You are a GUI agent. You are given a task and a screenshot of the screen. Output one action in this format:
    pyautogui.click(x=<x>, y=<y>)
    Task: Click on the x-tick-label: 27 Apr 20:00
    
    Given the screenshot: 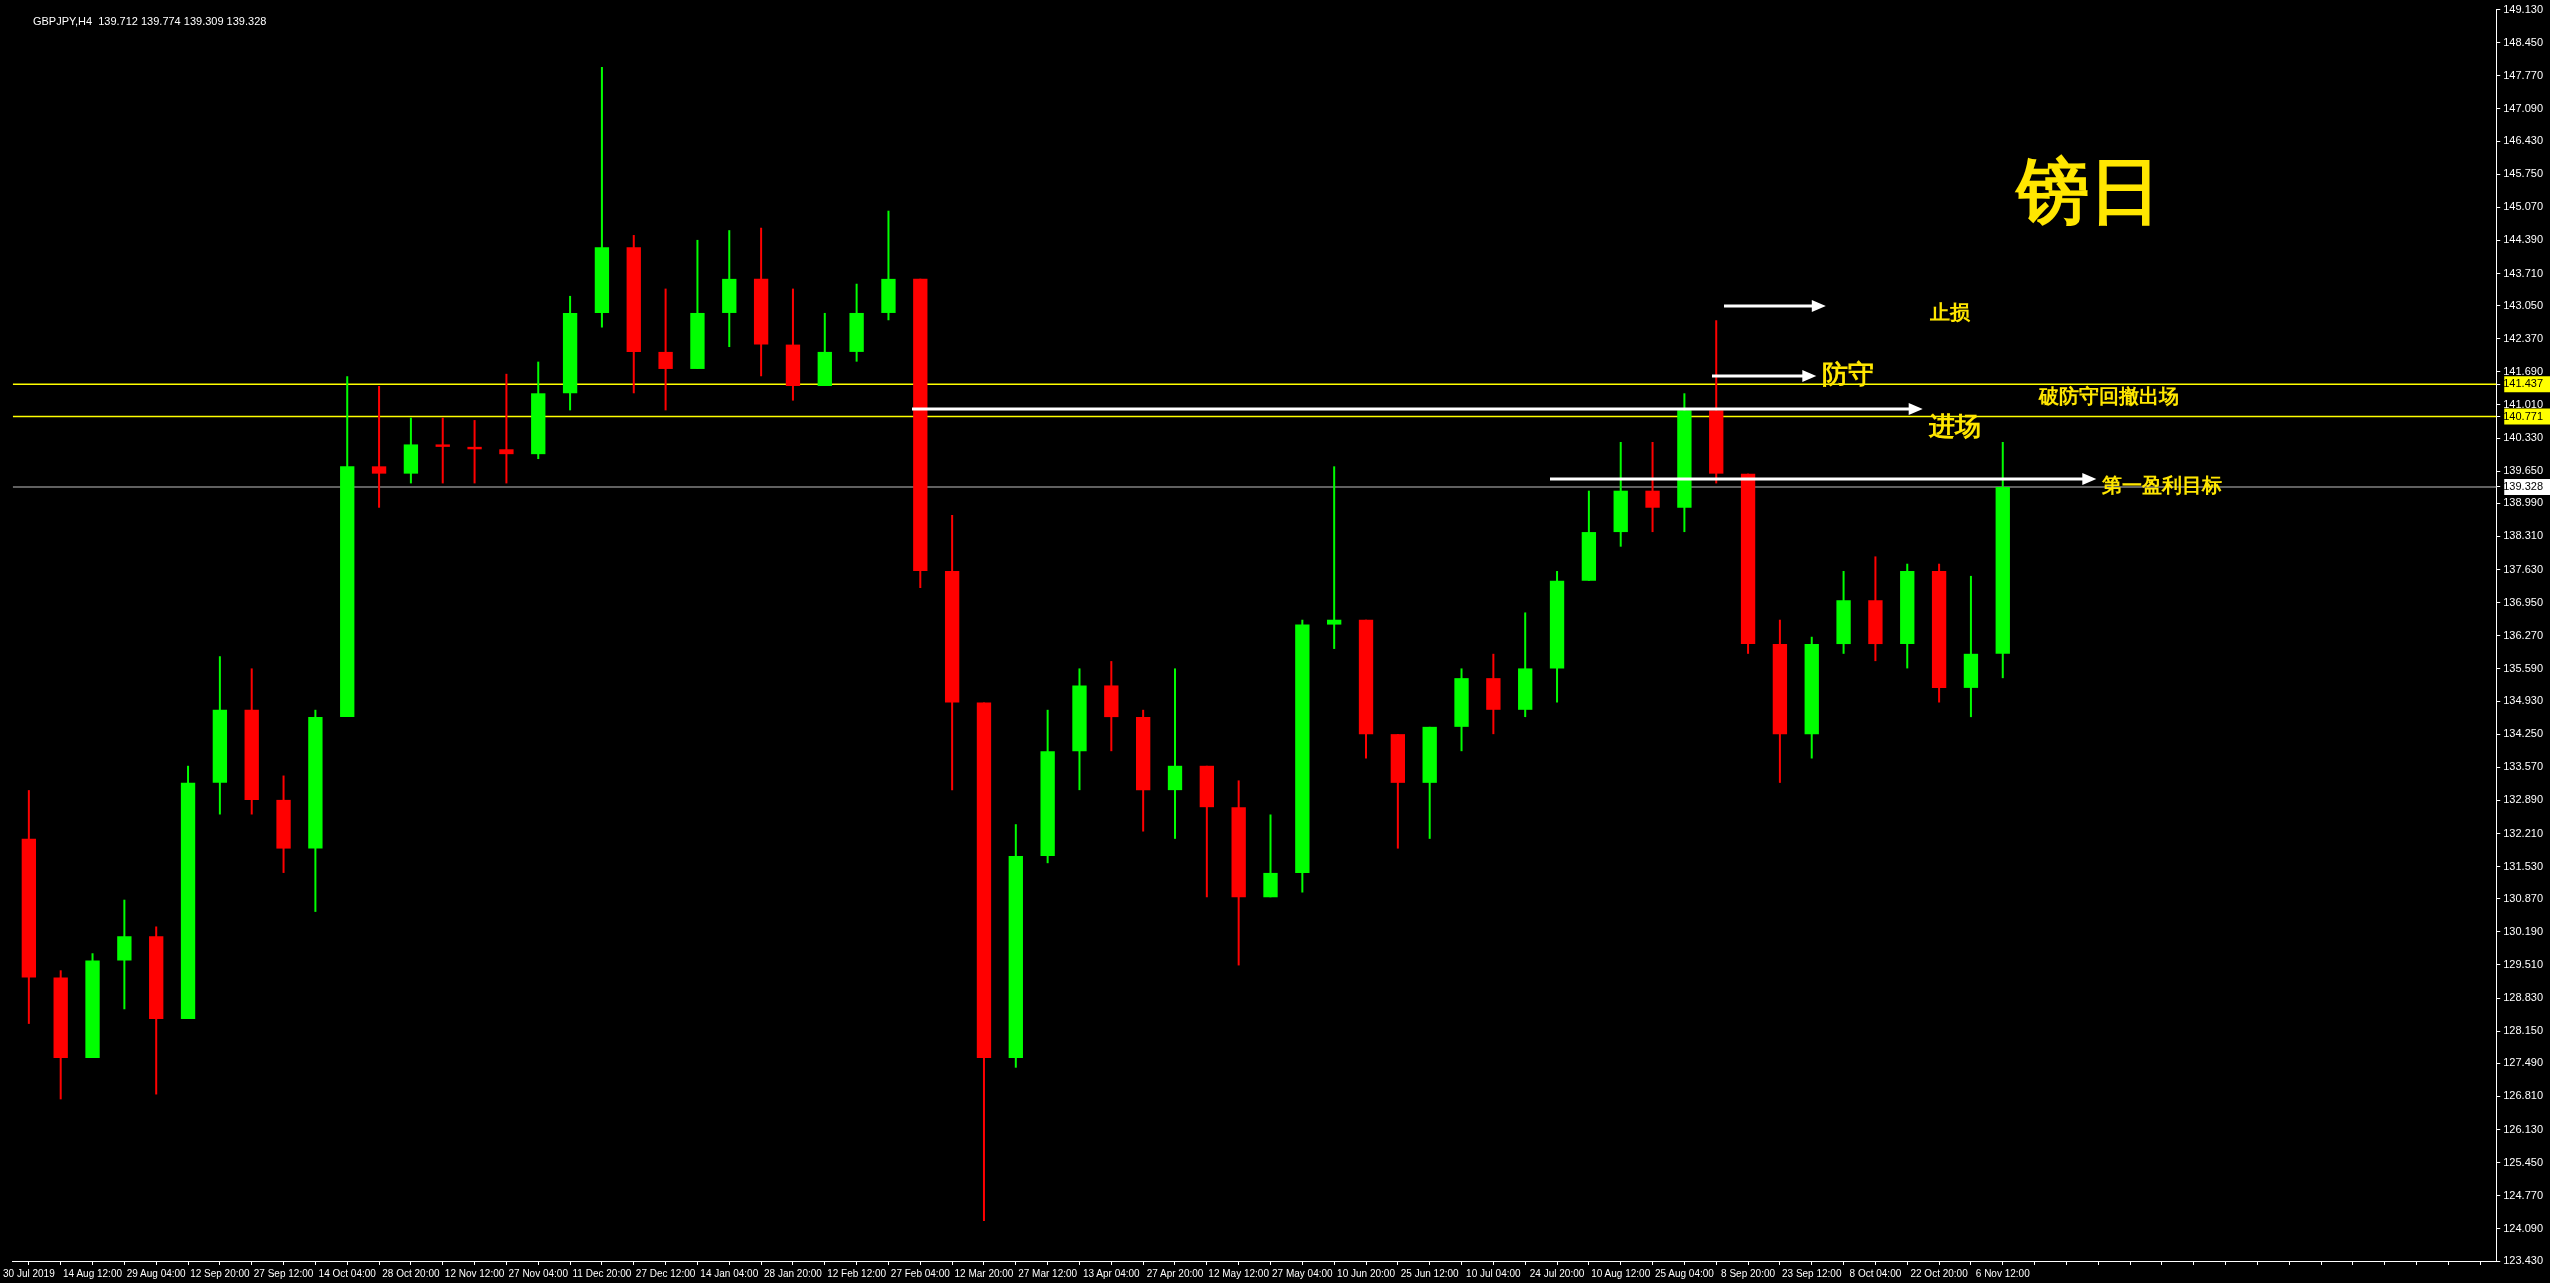 What is the action you would take?
    pyautogui.click(x=1175, y=1273)
    